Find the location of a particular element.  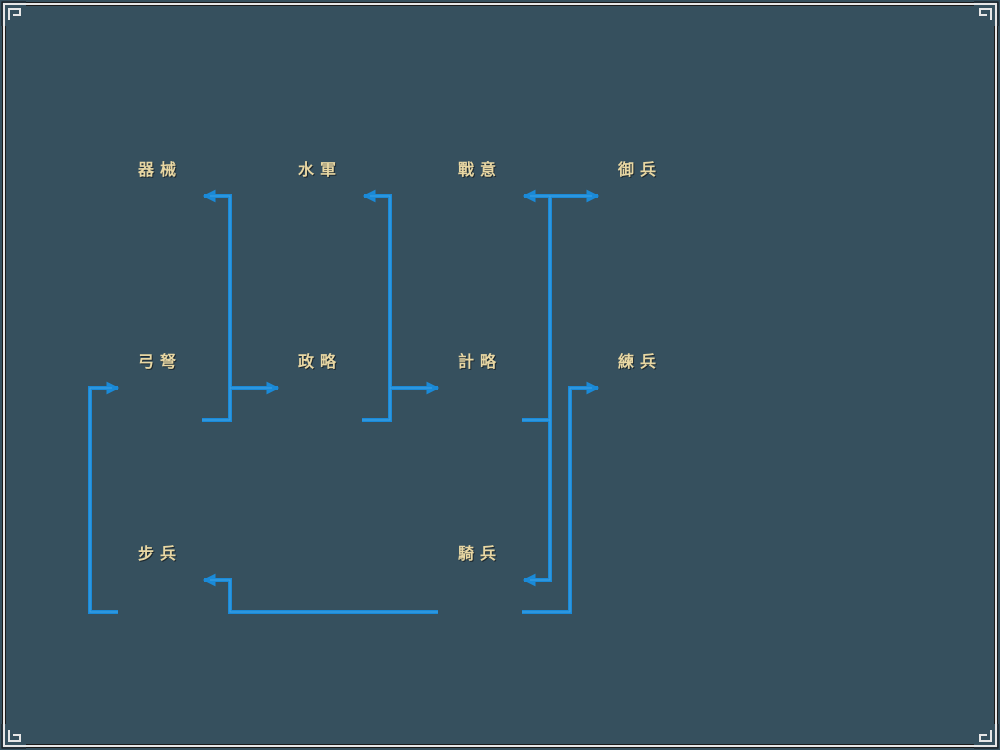

skill-node-yubing: 御兵 is located at coordinates (640, 169).